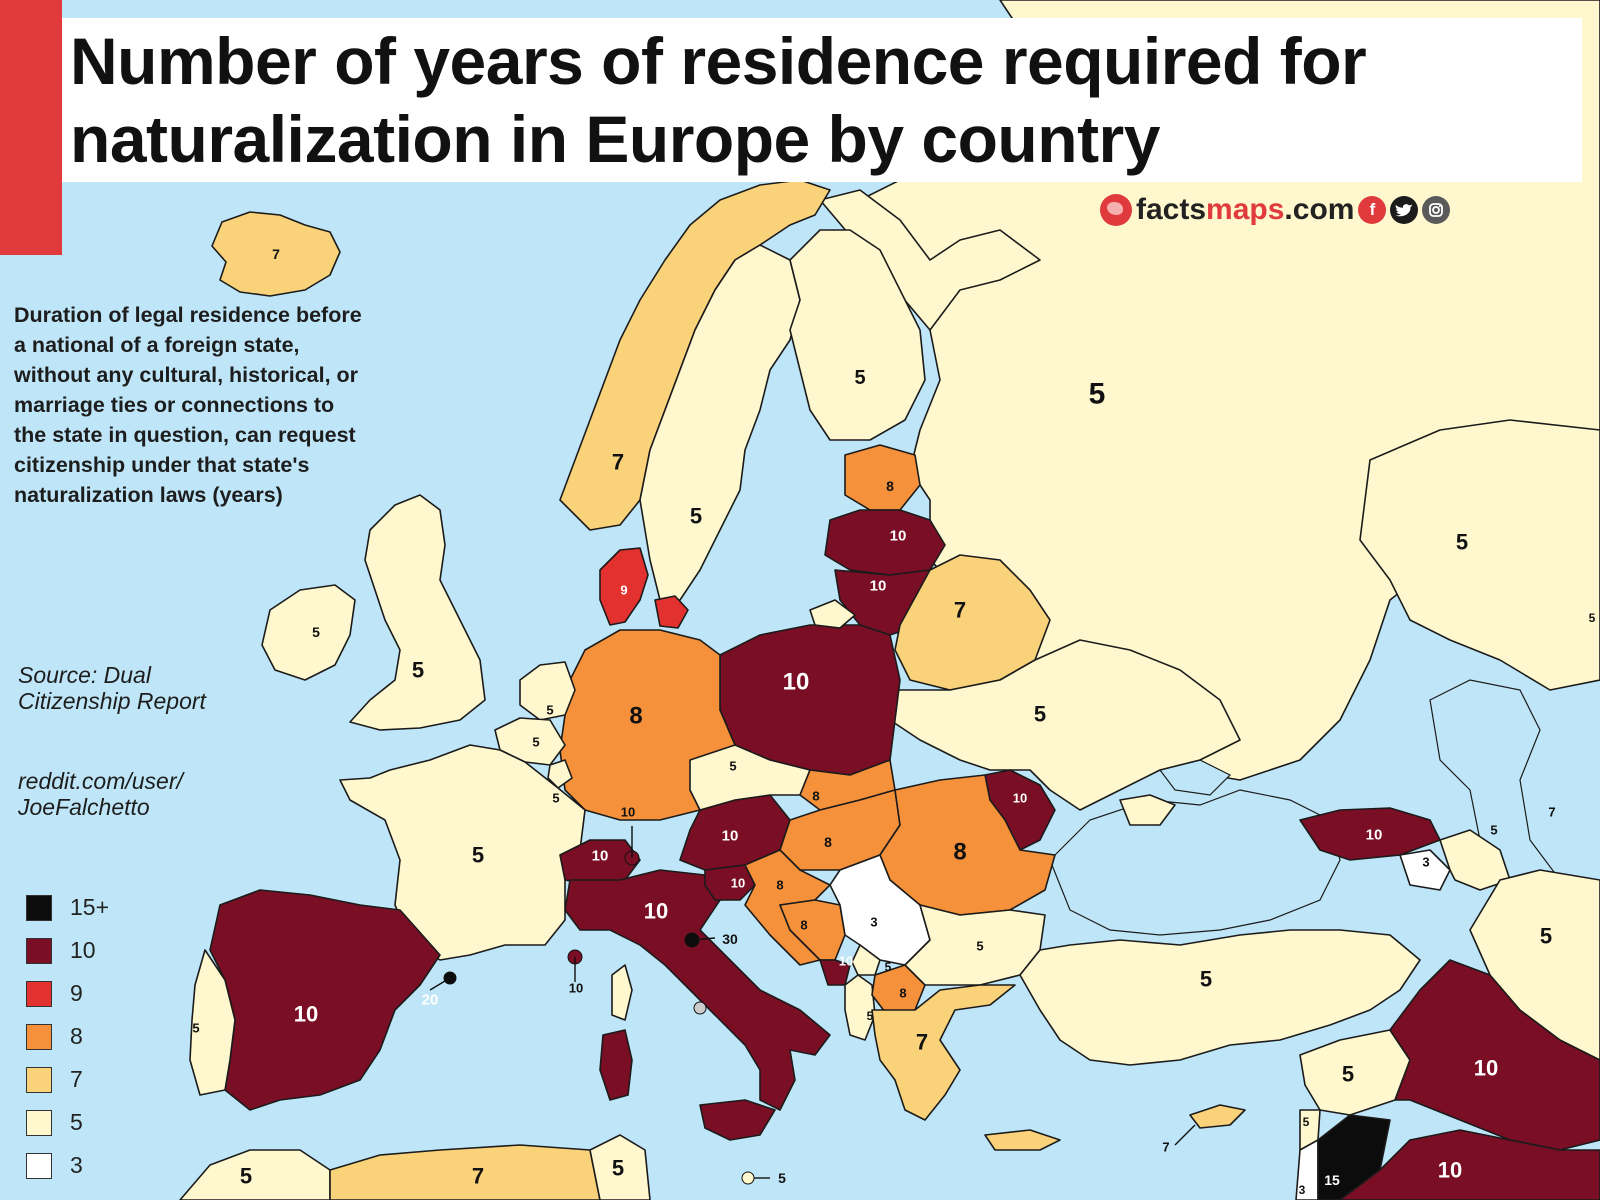 This screenshot has height=1200, width=1600. I want to click on label-iceland: 7, so click(276, 254).